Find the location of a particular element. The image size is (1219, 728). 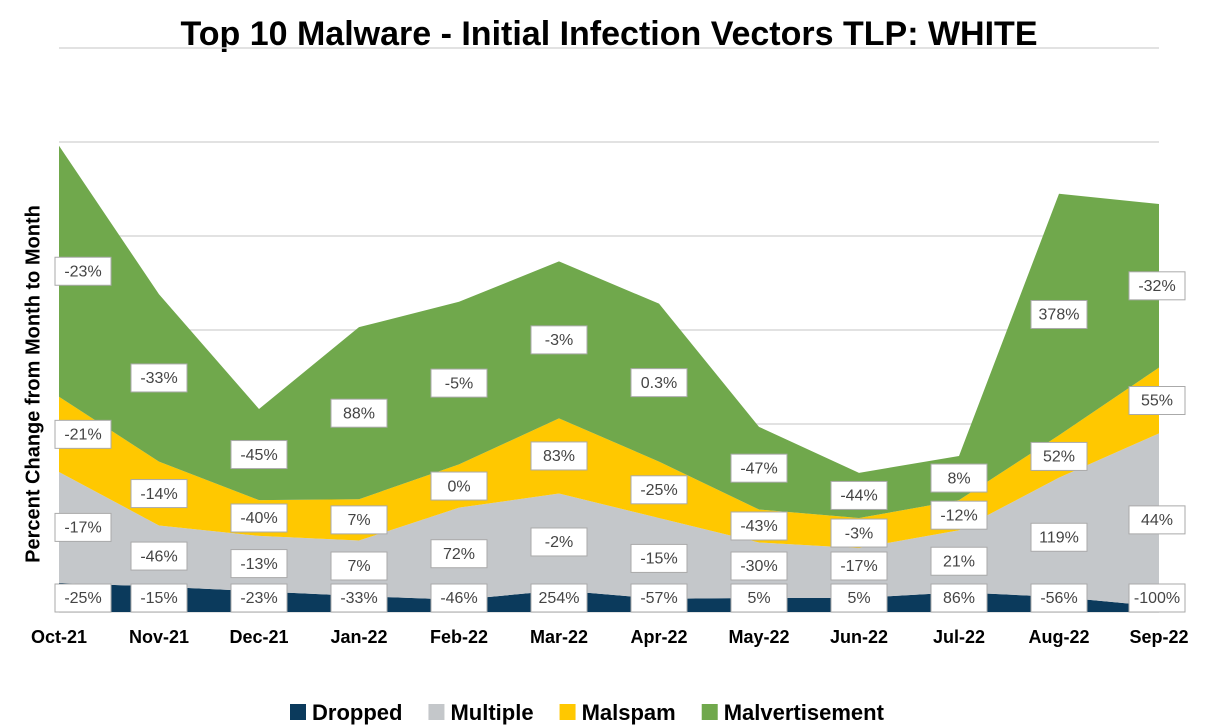

label-text: 0.3% is located at coordinates (659, 383).